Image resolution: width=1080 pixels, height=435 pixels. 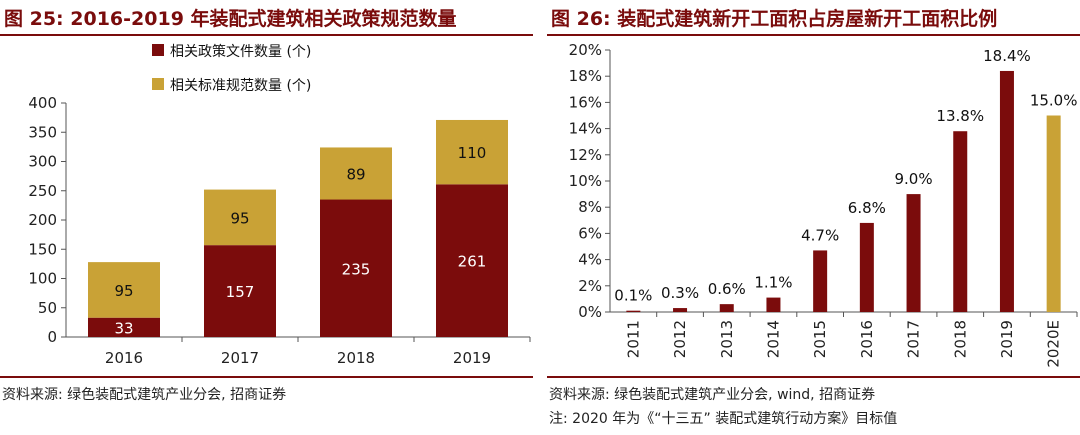 I want to click on data-label: 18.4%, so click(x=1007, y=56).